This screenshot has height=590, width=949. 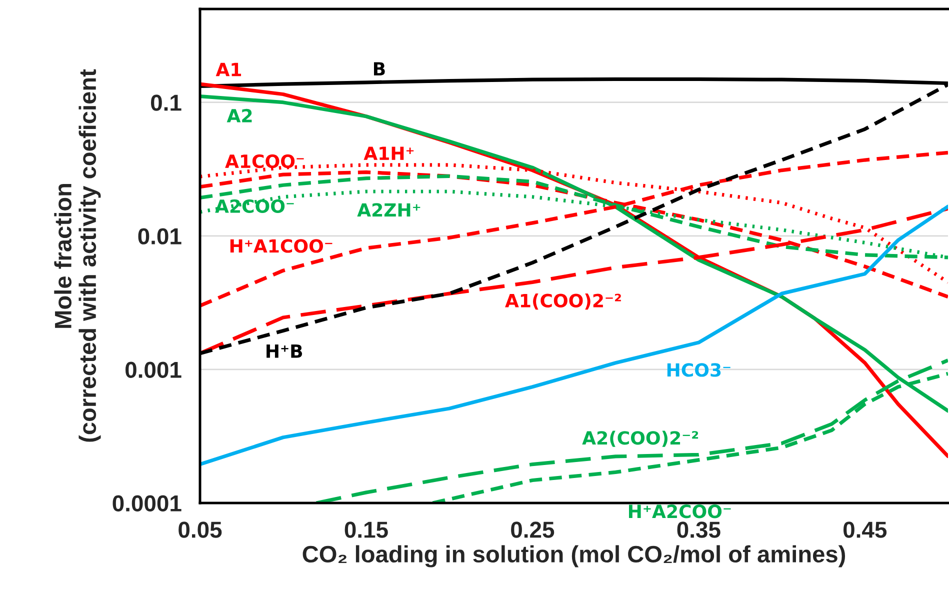 I want to click on series-label: H⁺B, so click(x=284, y=351).